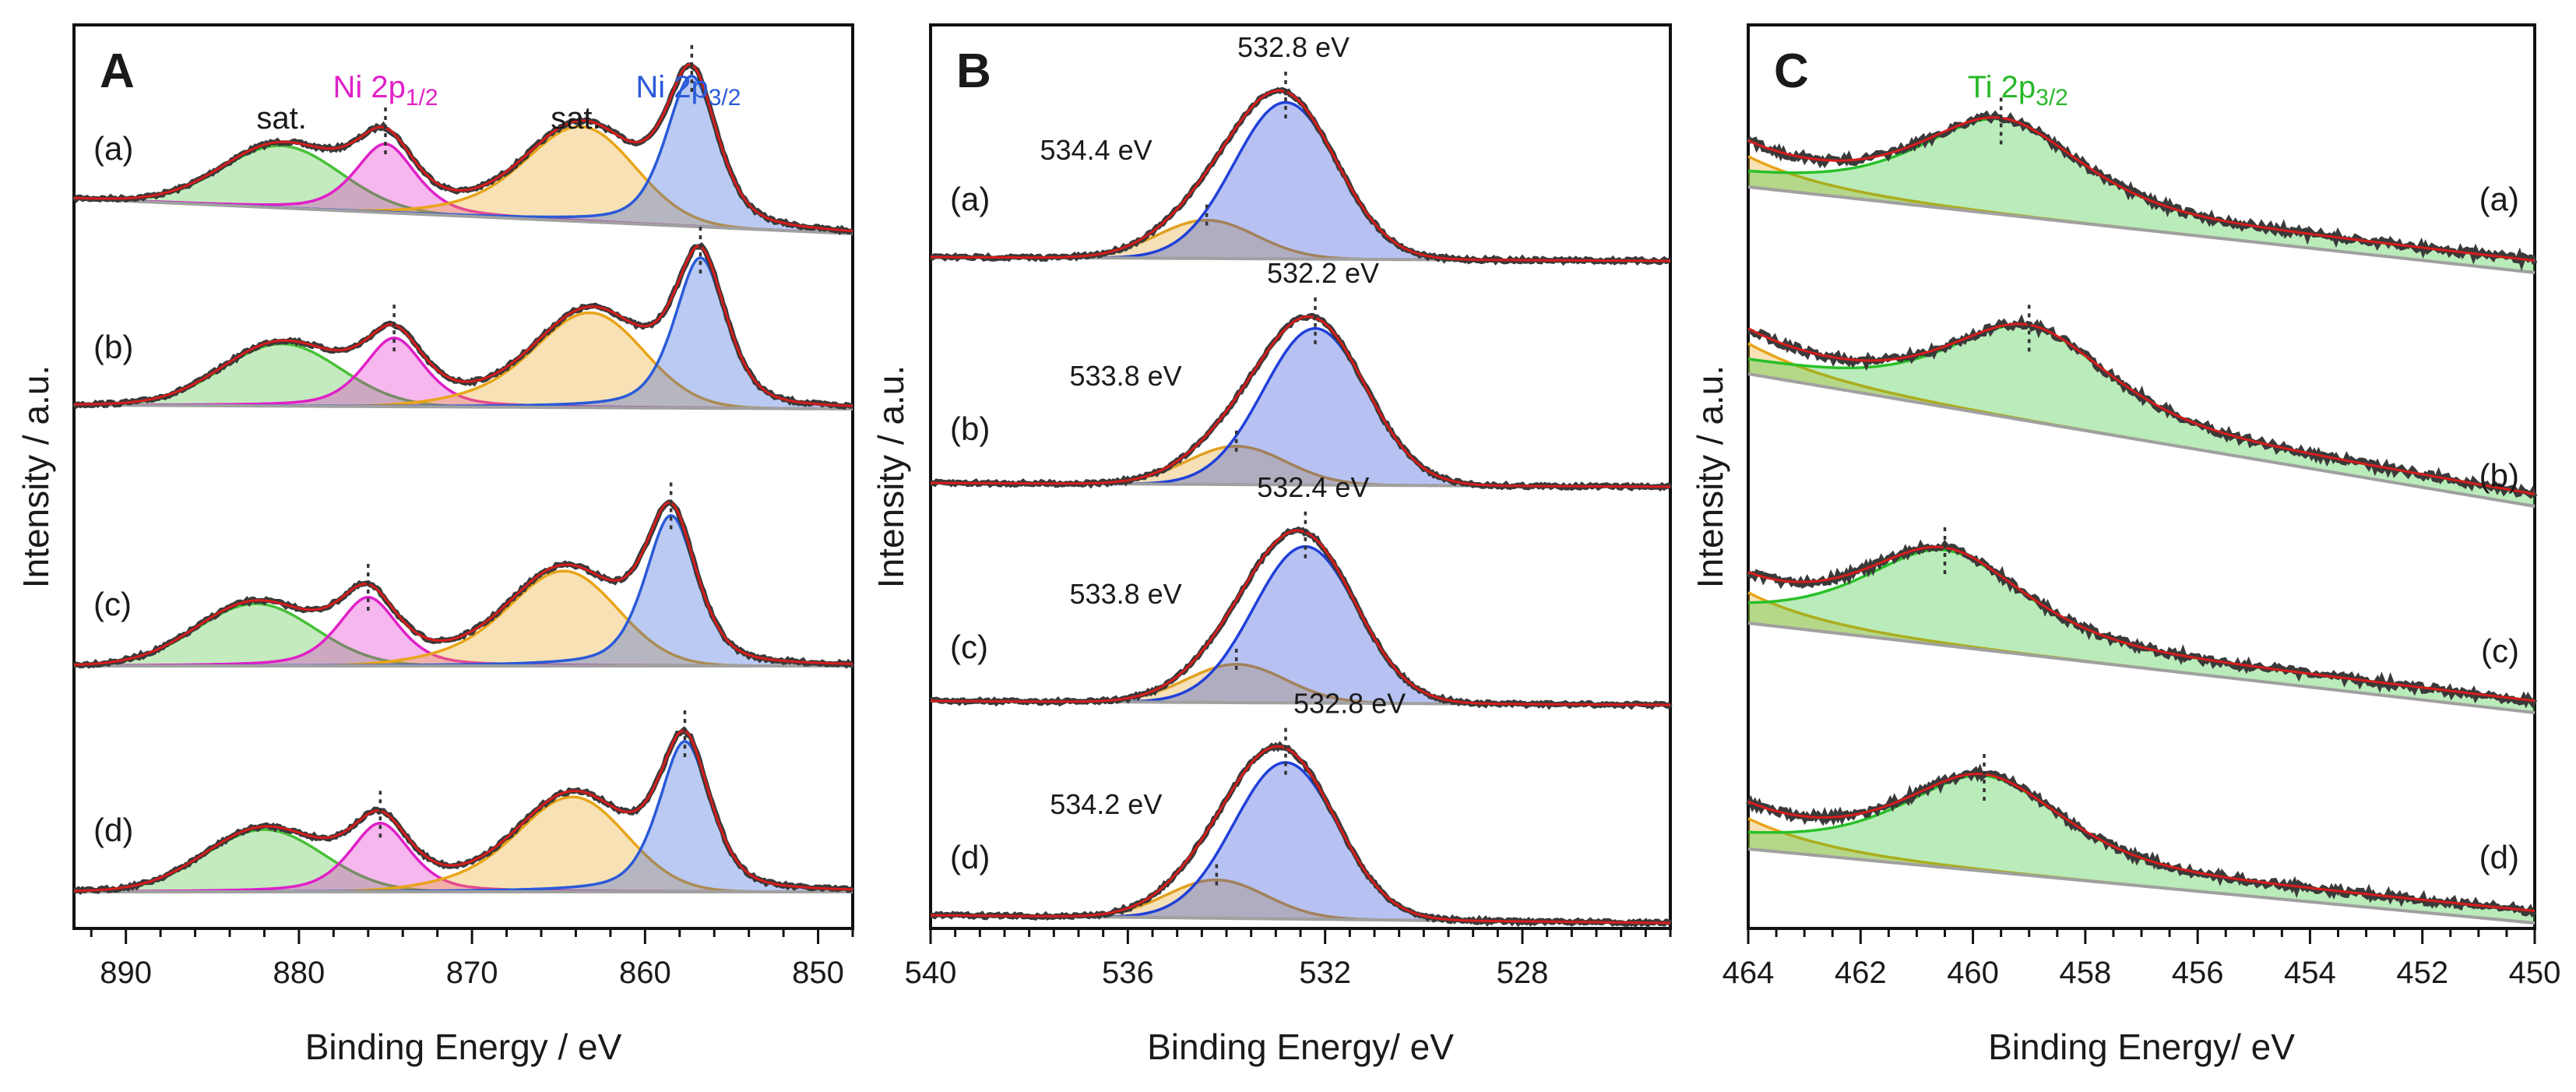 The width and height of the screenshot is (2576, 1092). Describe the element at coordinates (1128, 973) in the screenshot. I see `x-tick-label: 536` at that location.